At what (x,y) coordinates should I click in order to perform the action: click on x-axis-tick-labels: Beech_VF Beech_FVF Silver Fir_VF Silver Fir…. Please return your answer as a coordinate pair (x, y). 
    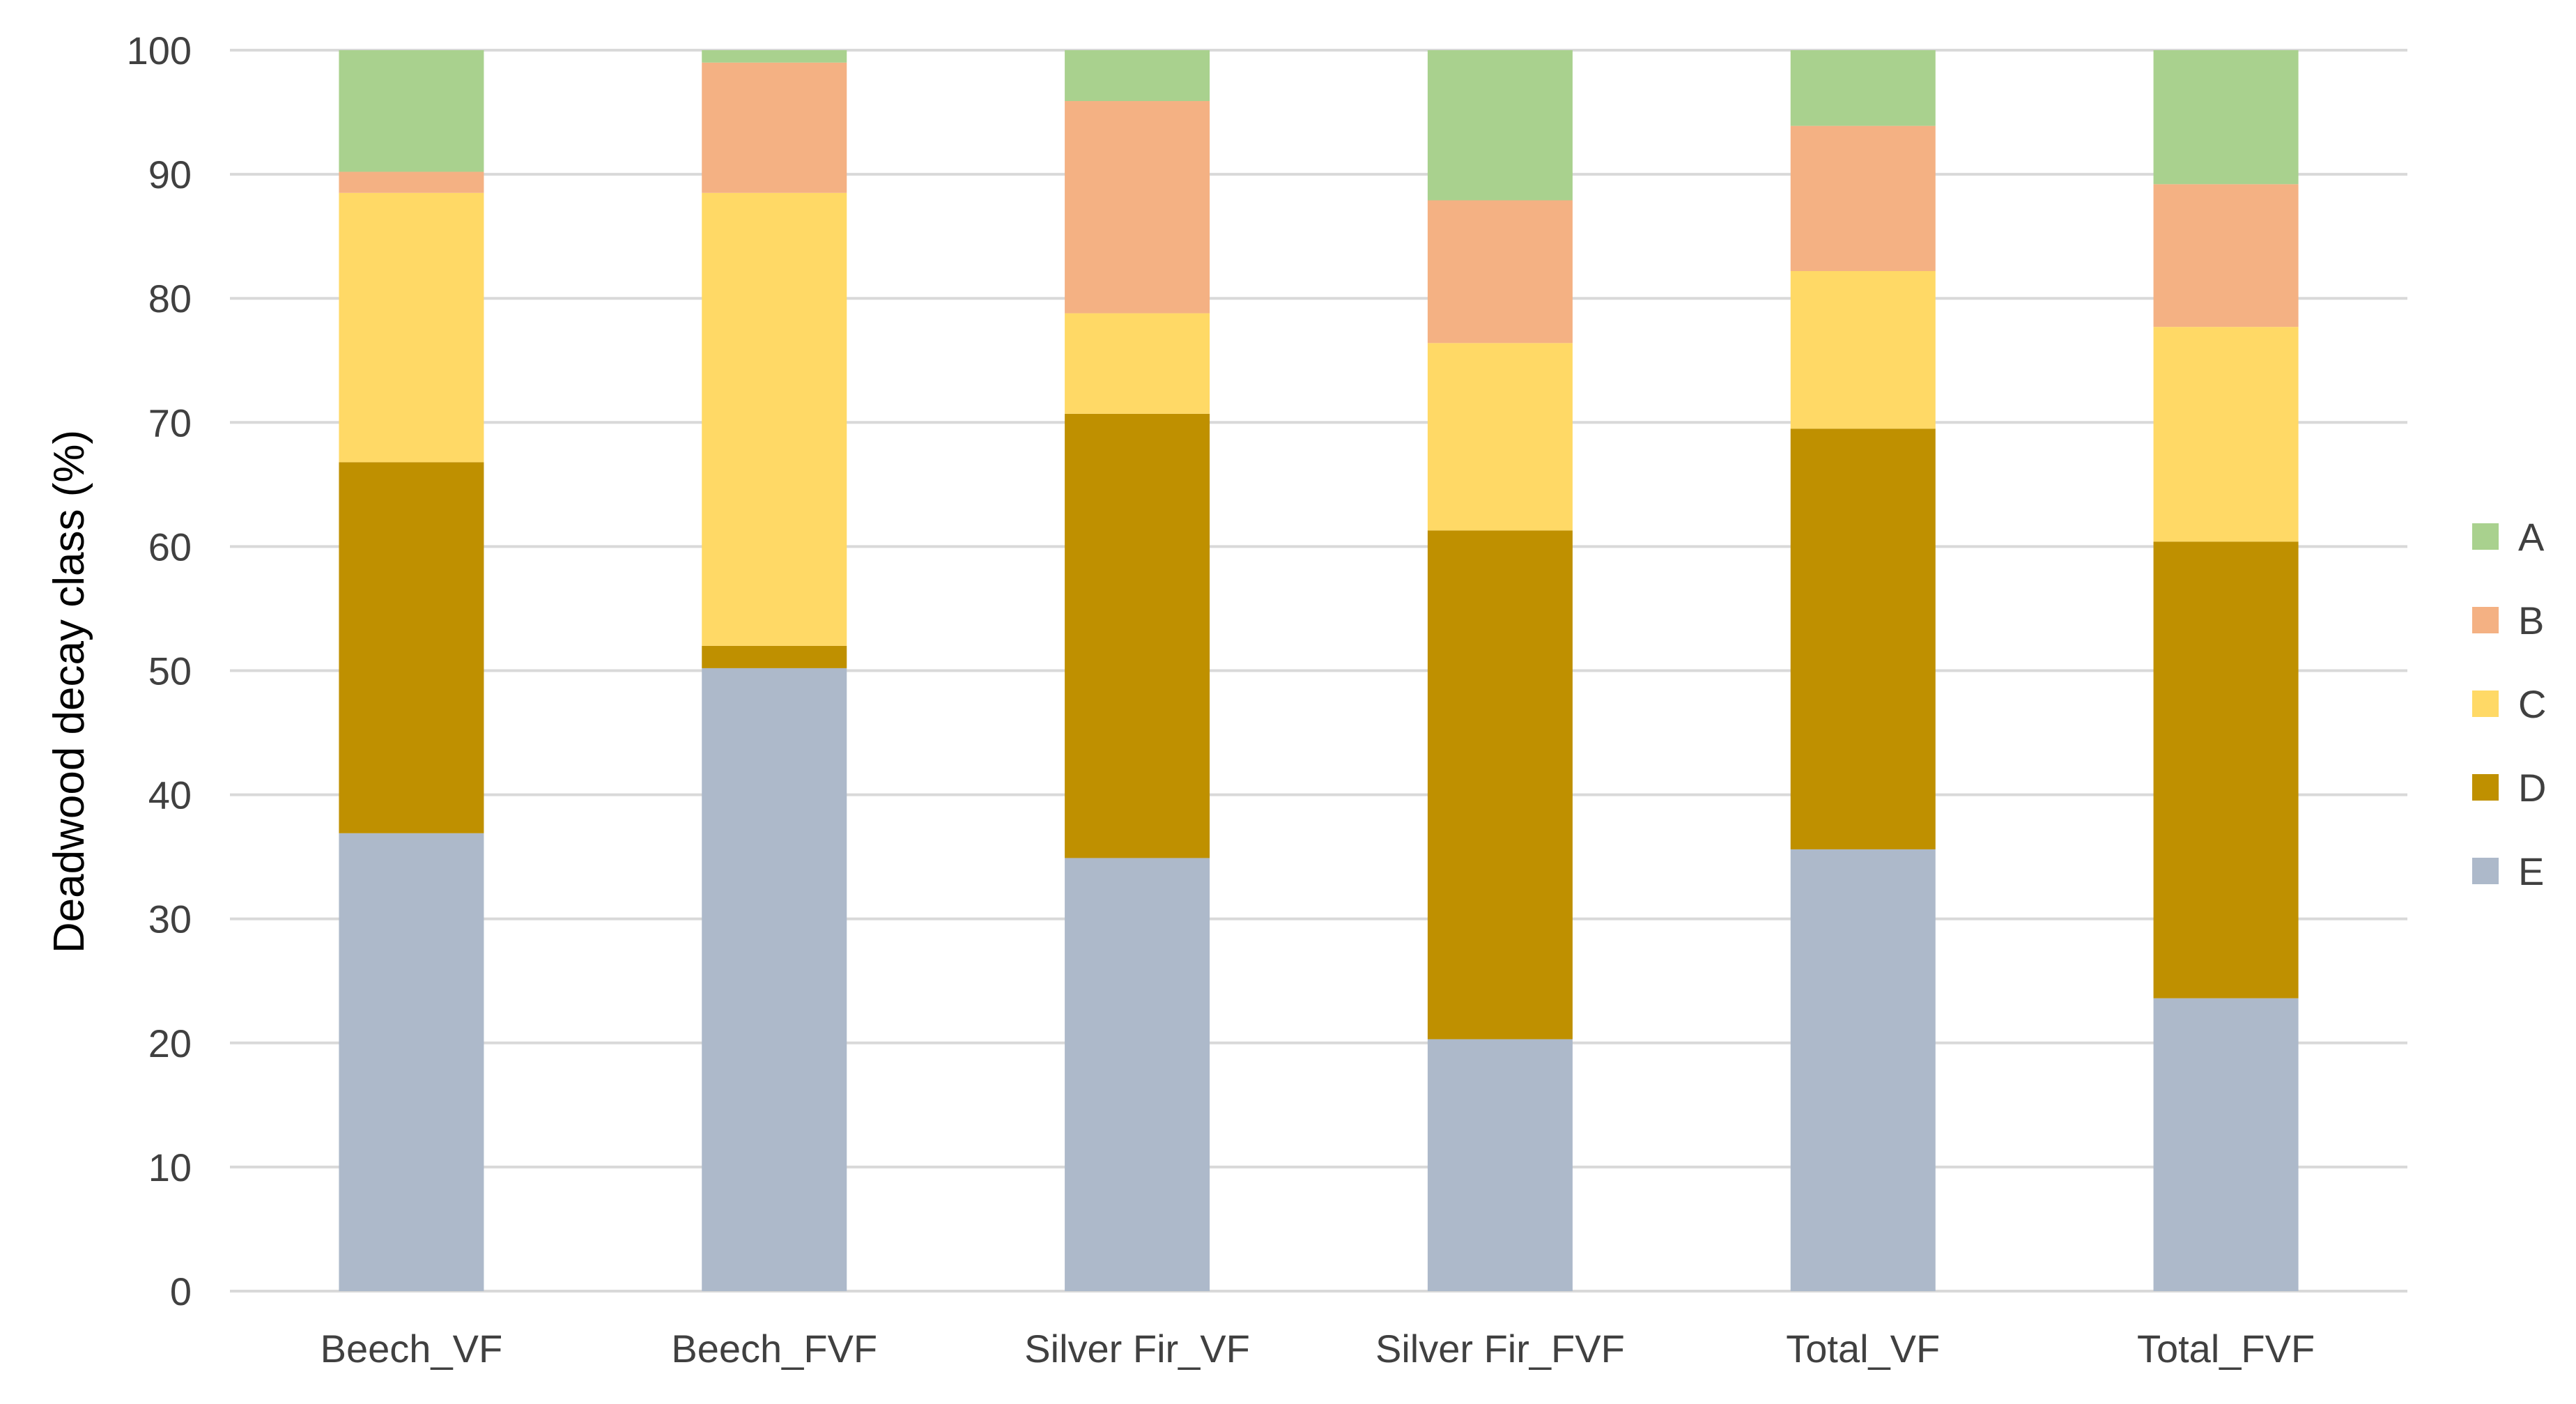
    Looking at the image, I should click on (1318, 1349).